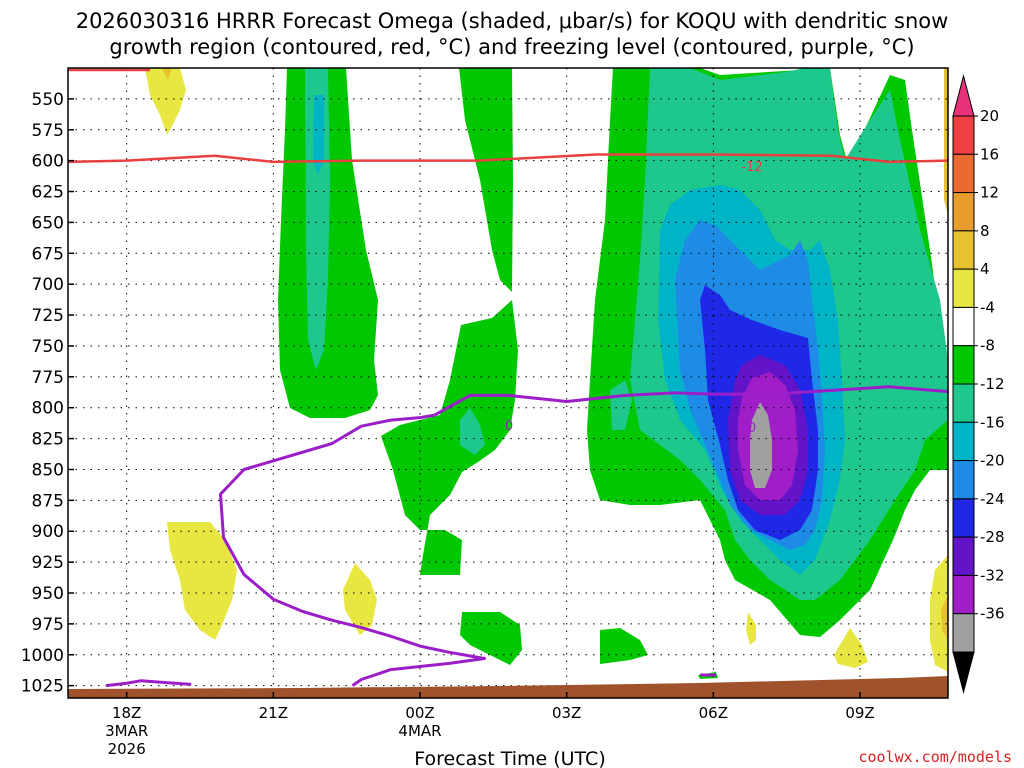 This screenshot has height=768, width=1024. Describe the element at coordinates (449, 437) in the screenshot. I see `omega-region-green-c` at that location.